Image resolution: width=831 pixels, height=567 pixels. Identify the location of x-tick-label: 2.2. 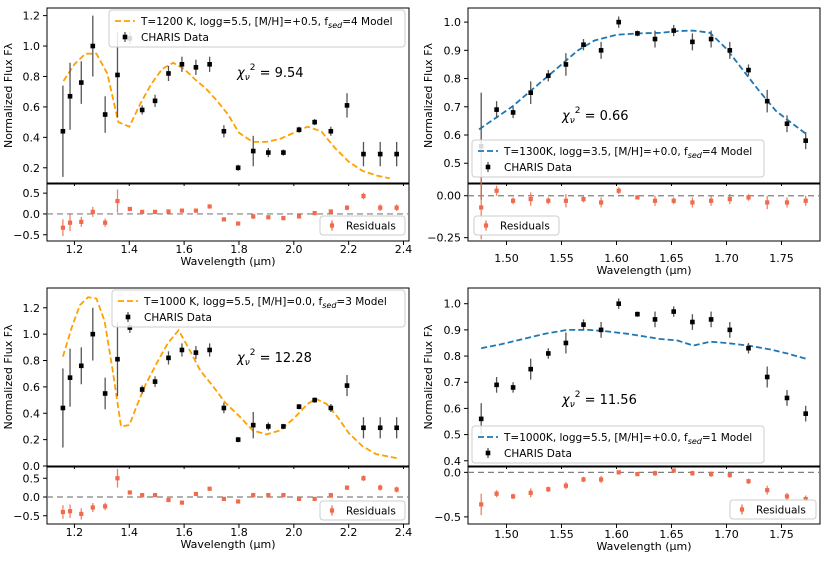
(349, 532).